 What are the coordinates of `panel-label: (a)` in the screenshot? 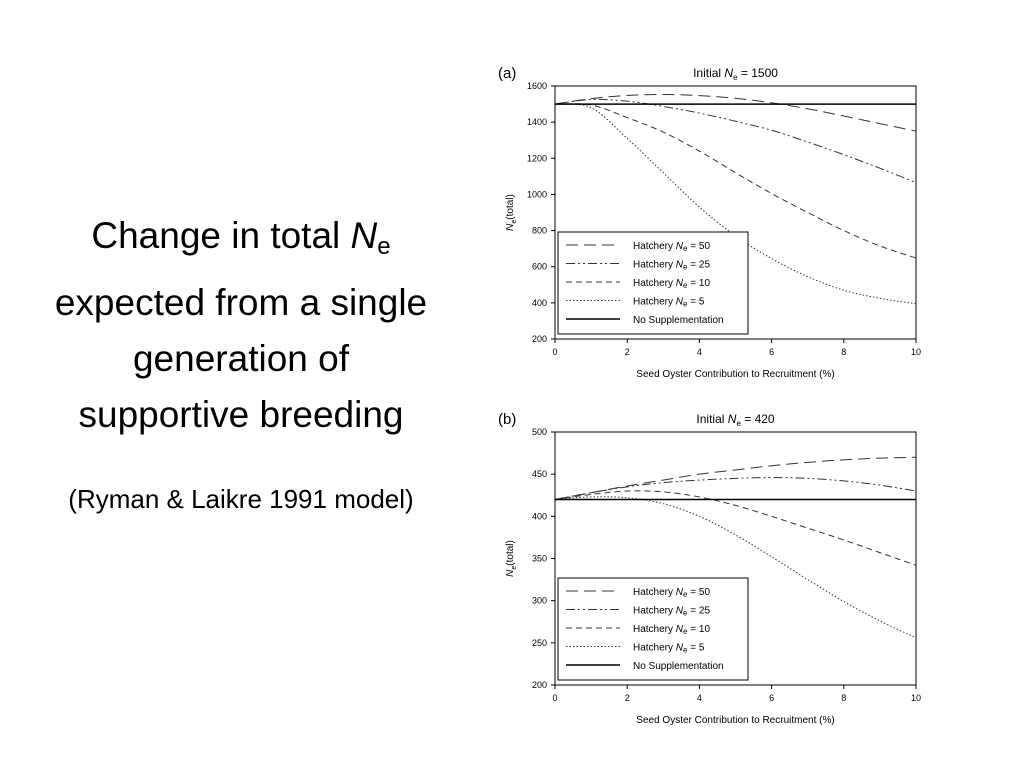 It's located at (507, 73).